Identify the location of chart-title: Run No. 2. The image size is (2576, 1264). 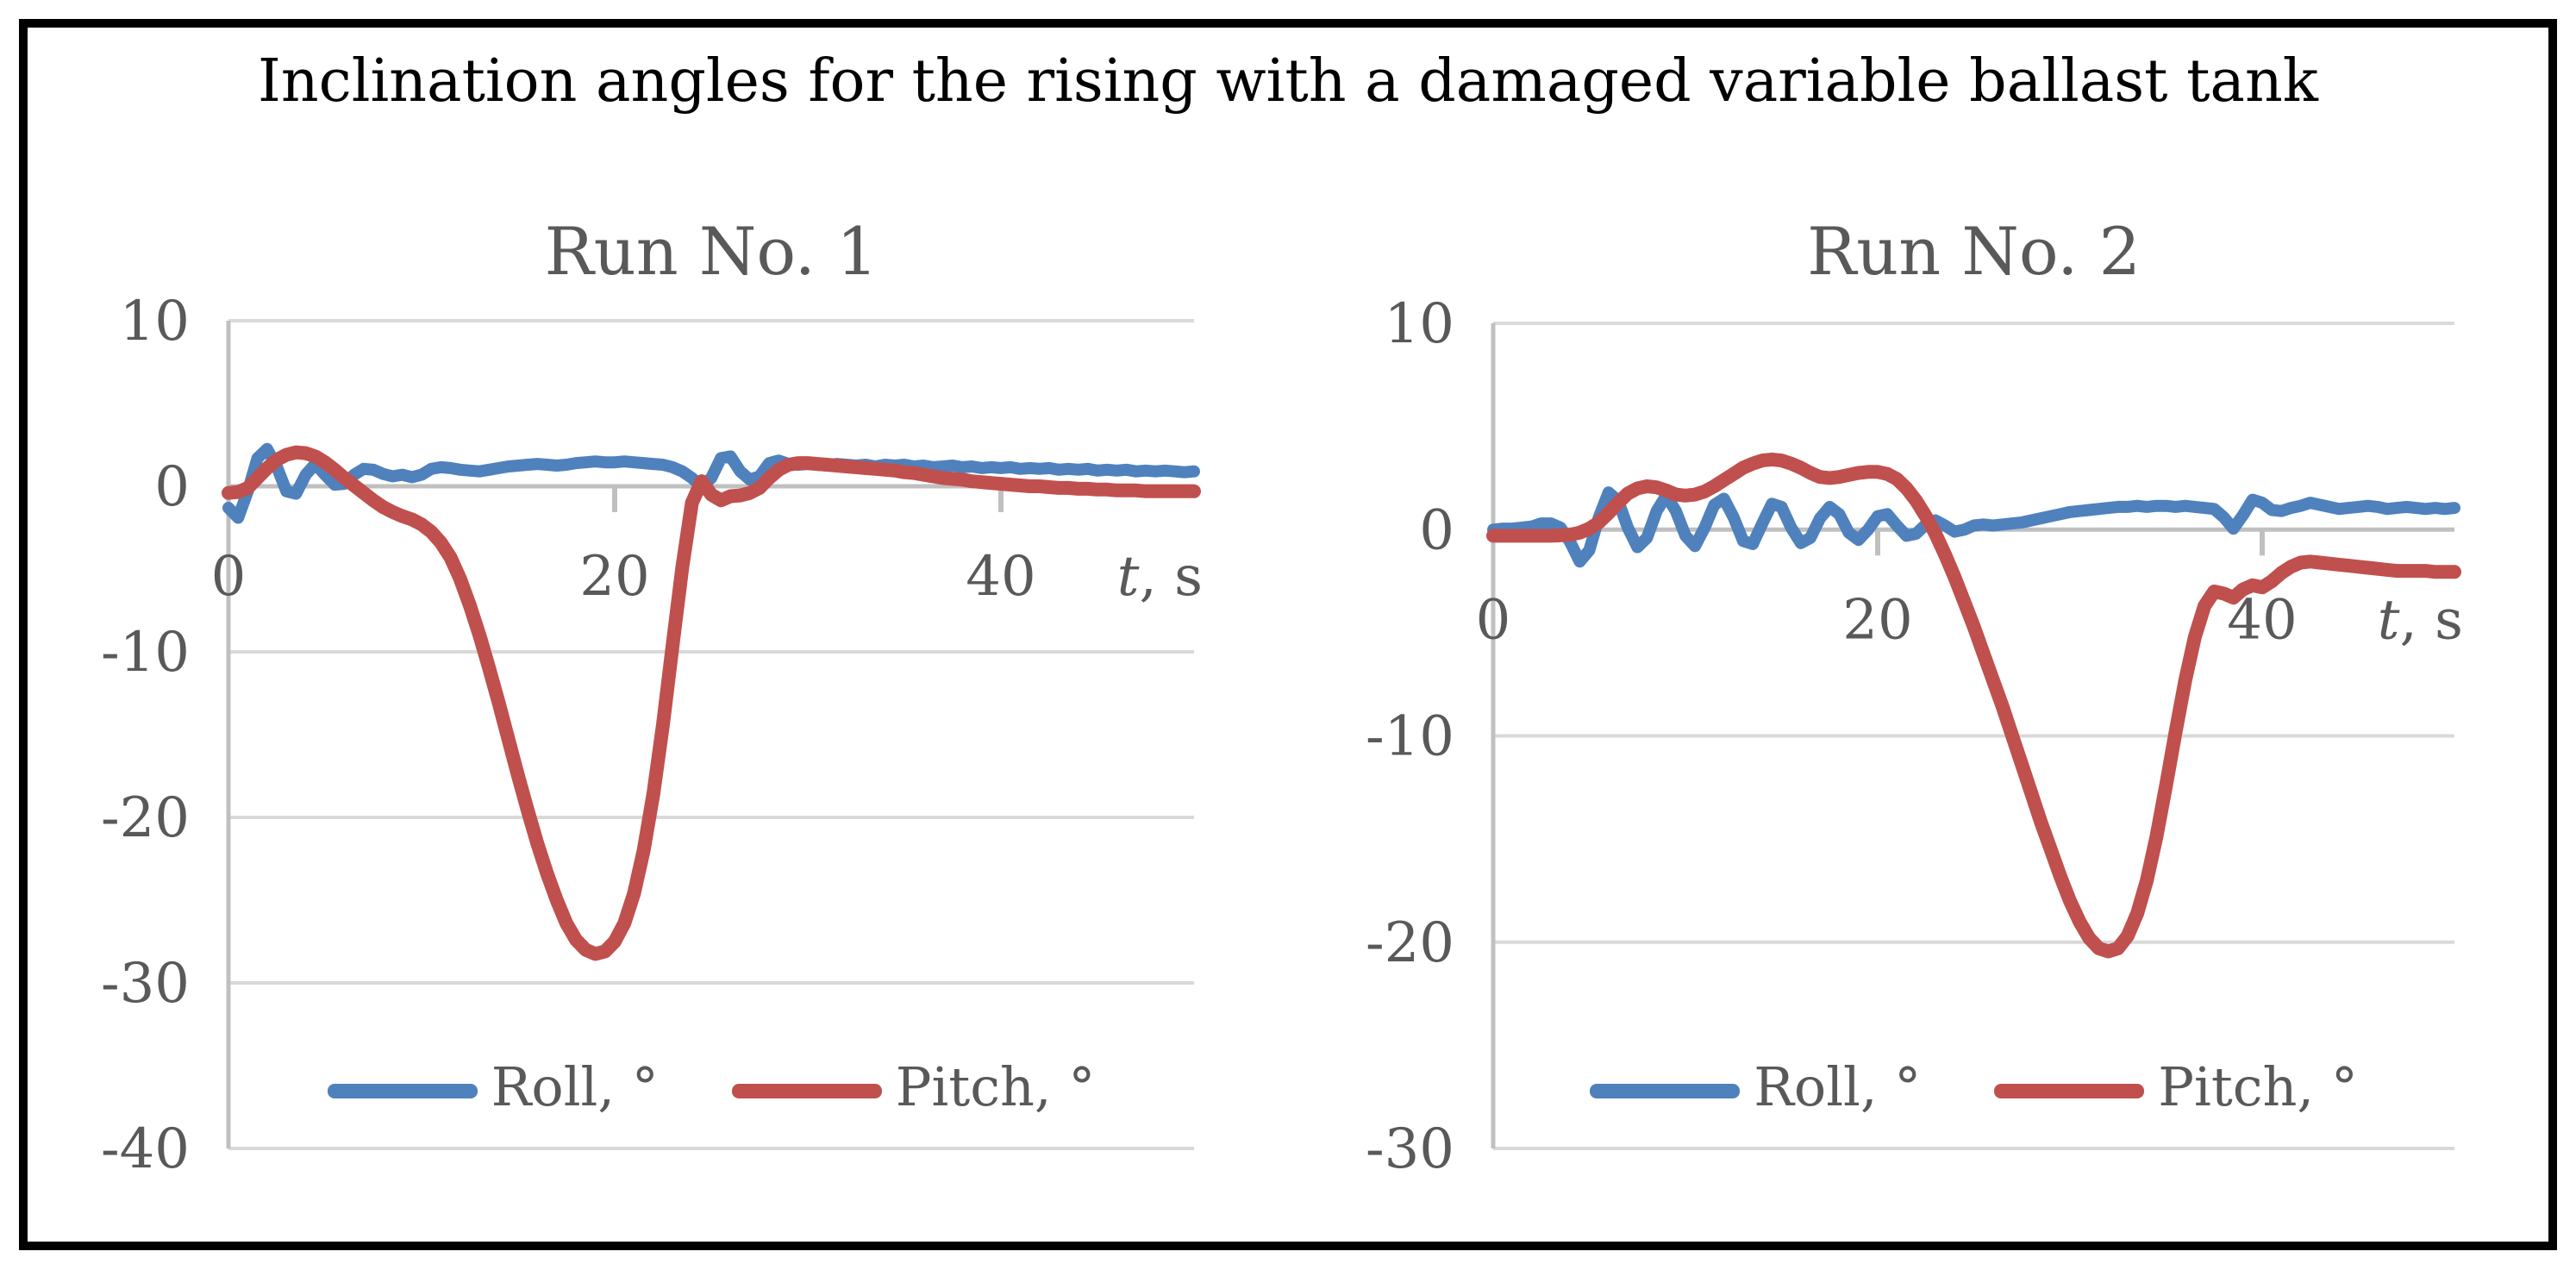
(1974, 251).